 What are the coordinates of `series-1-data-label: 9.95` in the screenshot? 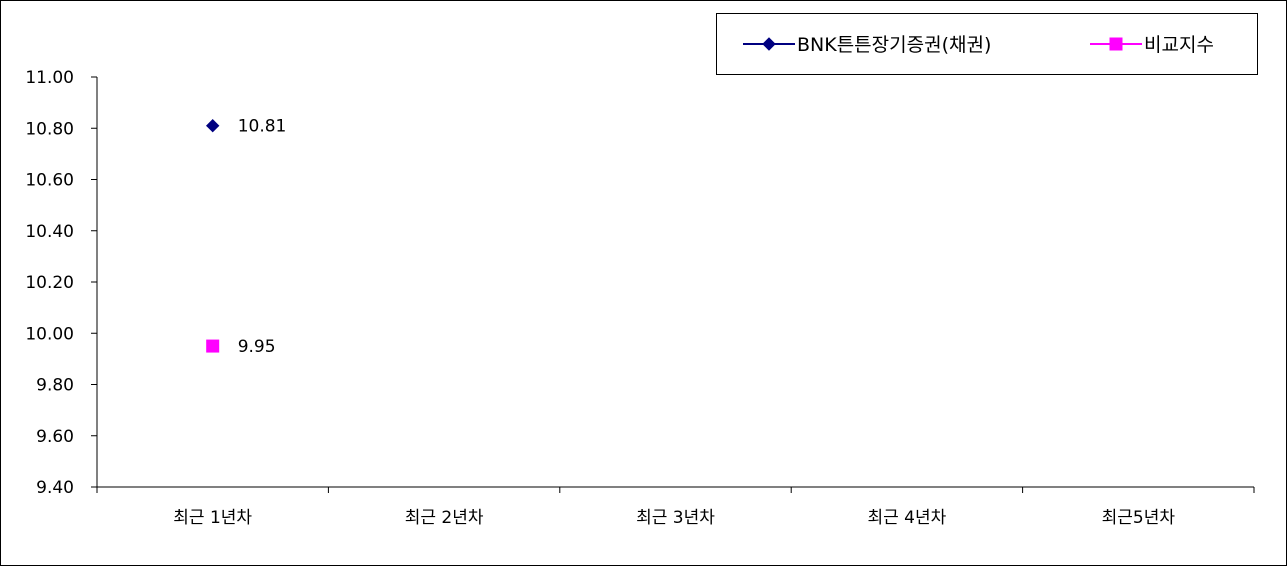 It's located at (257, 347).